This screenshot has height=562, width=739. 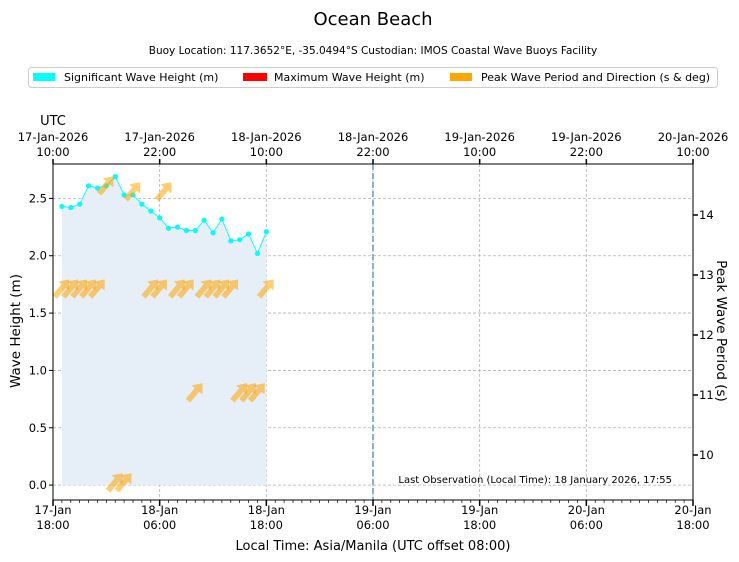 I want to click on right-tick-label: 10, so click(x=706, y=455).